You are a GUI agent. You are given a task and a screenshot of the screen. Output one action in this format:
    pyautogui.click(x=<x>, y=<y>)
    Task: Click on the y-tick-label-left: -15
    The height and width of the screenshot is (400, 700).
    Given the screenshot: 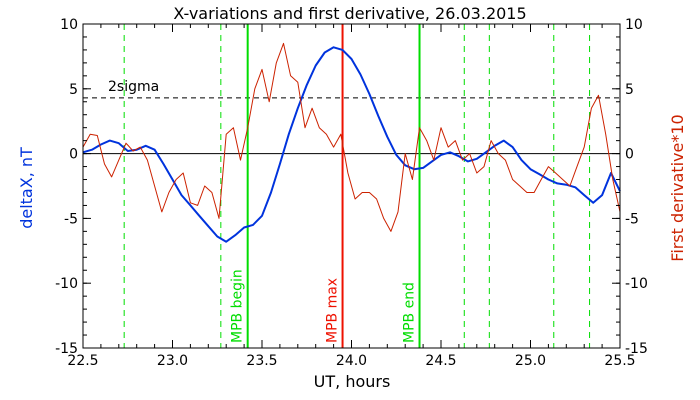 What is the action you would take?
    pyautogui.click(x=66, y=349)
    